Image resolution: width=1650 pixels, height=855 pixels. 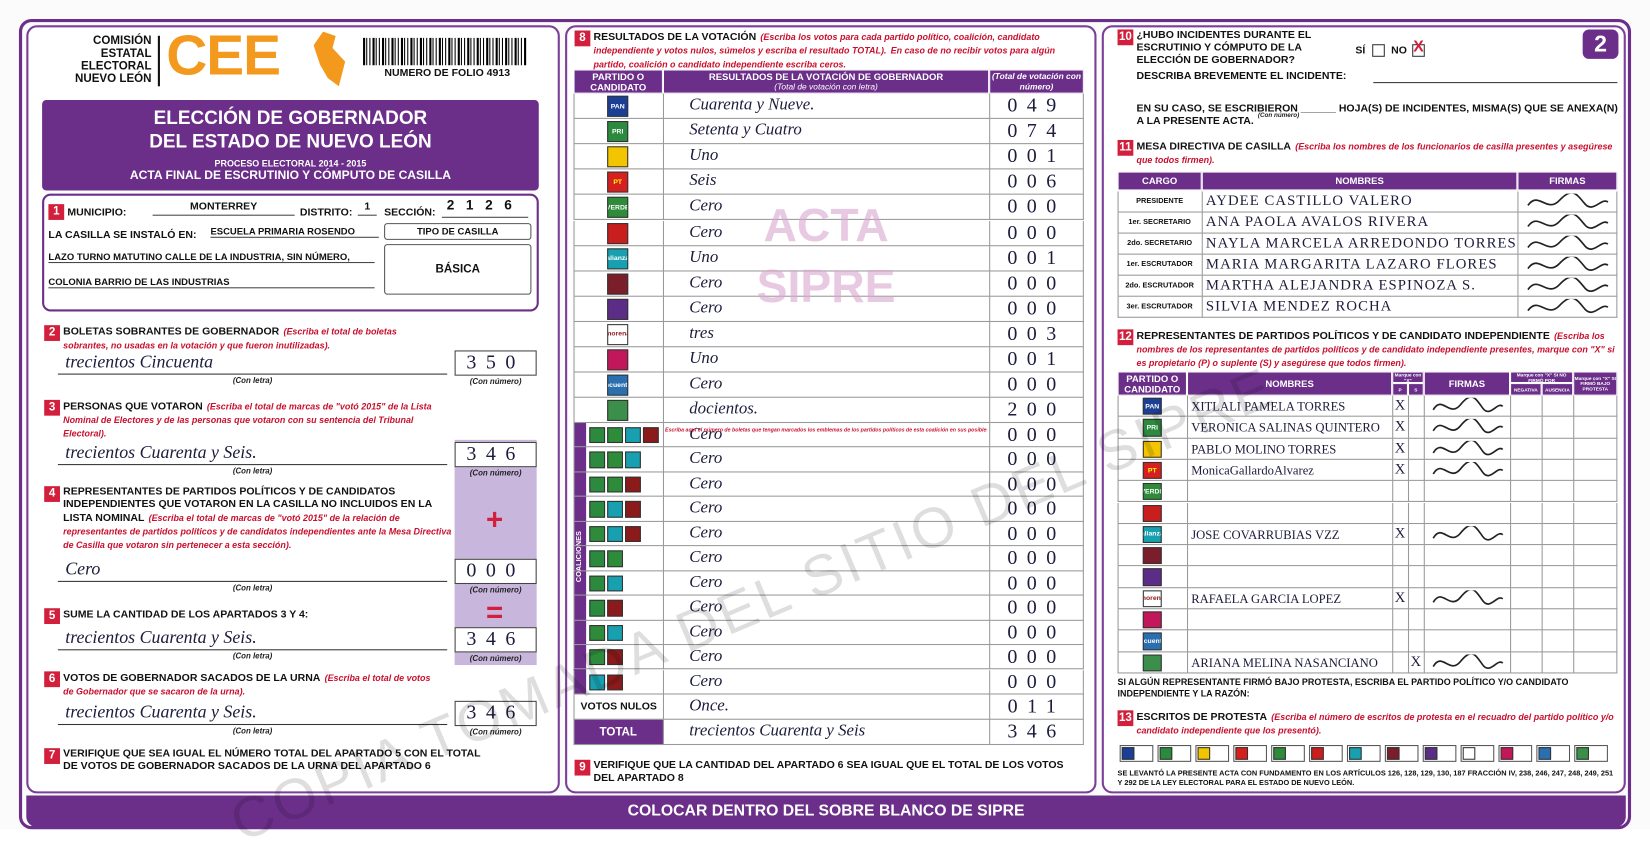 What do you see at coordinates (161, 637) in the screenshot?
I see `handwritten-letters: trecientos Cuarenta y Seis.` at bounding box center [161, 637].